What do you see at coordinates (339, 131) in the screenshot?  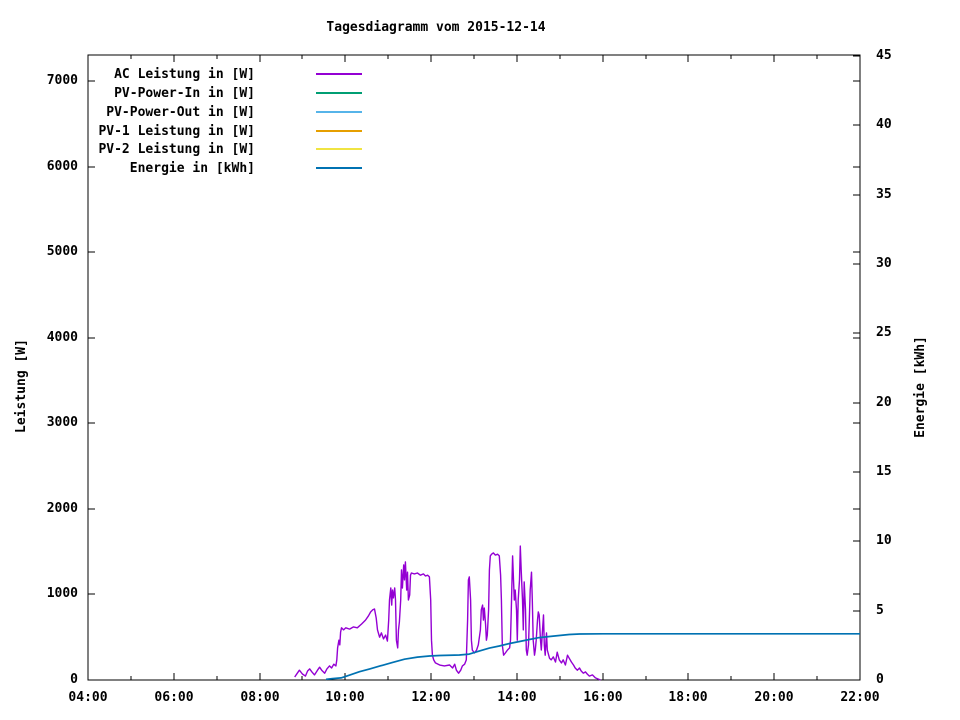 I see `legend-swatch-pv1-leistung` at bounding box center [339, 131].